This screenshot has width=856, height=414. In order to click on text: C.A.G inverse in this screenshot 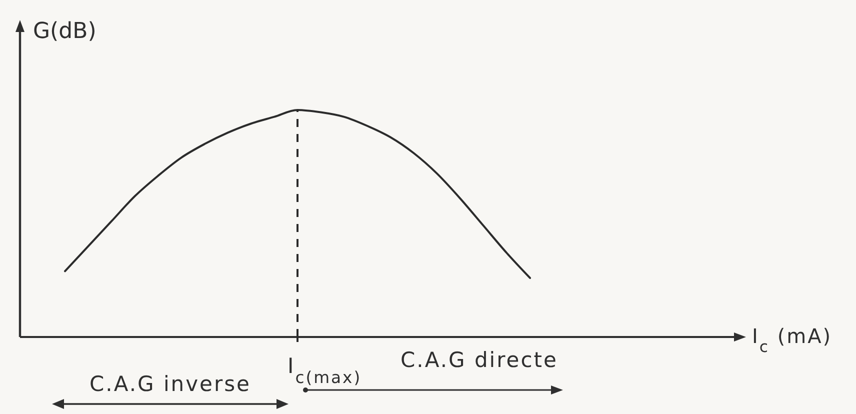, I will do `click(170, 384)`.